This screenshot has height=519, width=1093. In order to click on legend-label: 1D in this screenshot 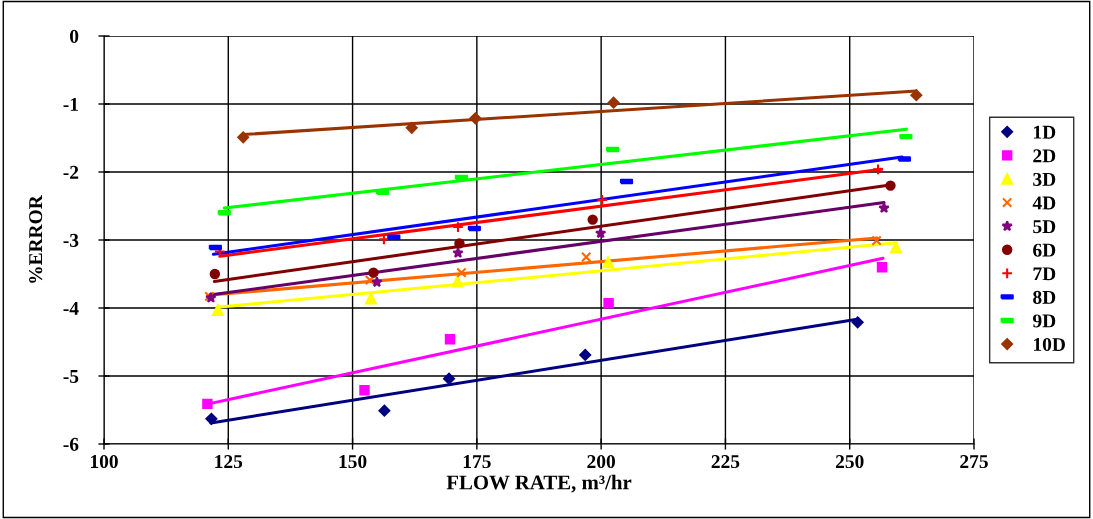, I will do `click(1045, 132)`.